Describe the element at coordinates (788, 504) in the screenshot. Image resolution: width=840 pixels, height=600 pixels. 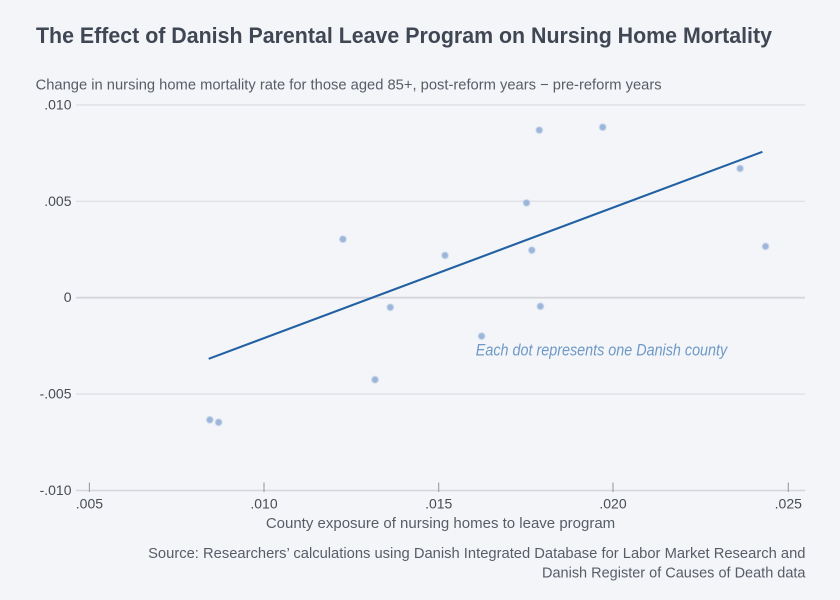
I see `svg-text: .025` at that location.